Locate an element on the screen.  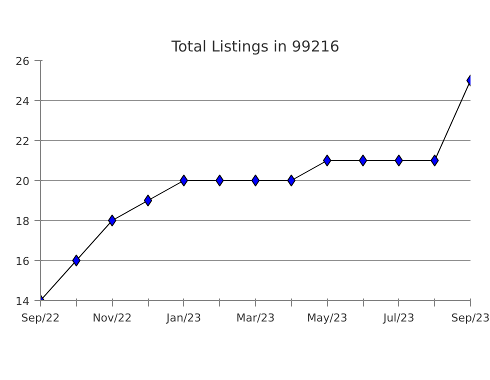
x-tick-label: Nov/22 is located at coordinates (112, 318).